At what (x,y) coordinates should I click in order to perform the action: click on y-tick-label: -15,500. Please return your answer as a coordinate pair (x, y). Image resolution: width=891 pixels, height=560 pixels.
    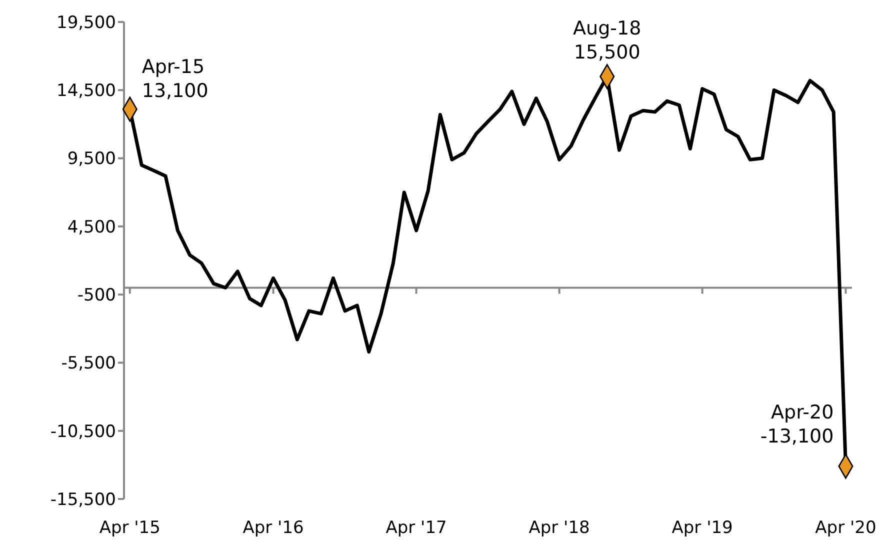
    Looking at the image, I should click on (83, 500).